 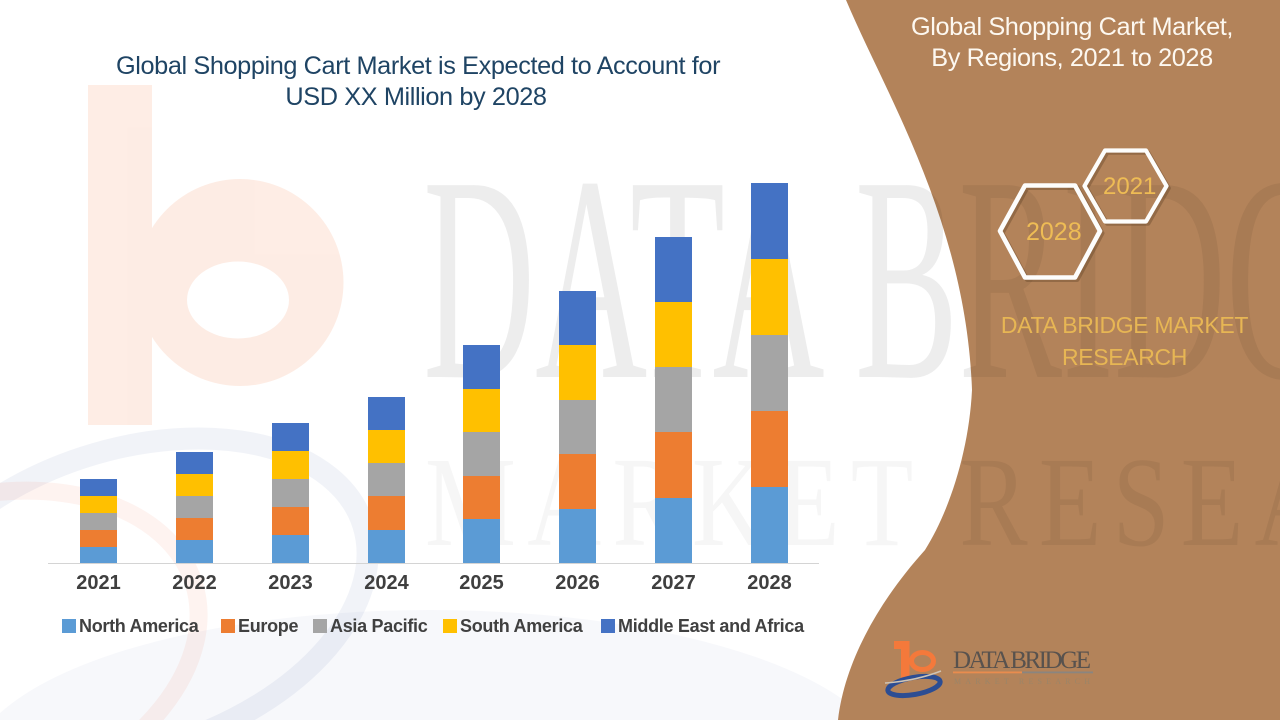 I want to click on svg-text: MARKET RESEARCH, so click(x=1023, y=681).